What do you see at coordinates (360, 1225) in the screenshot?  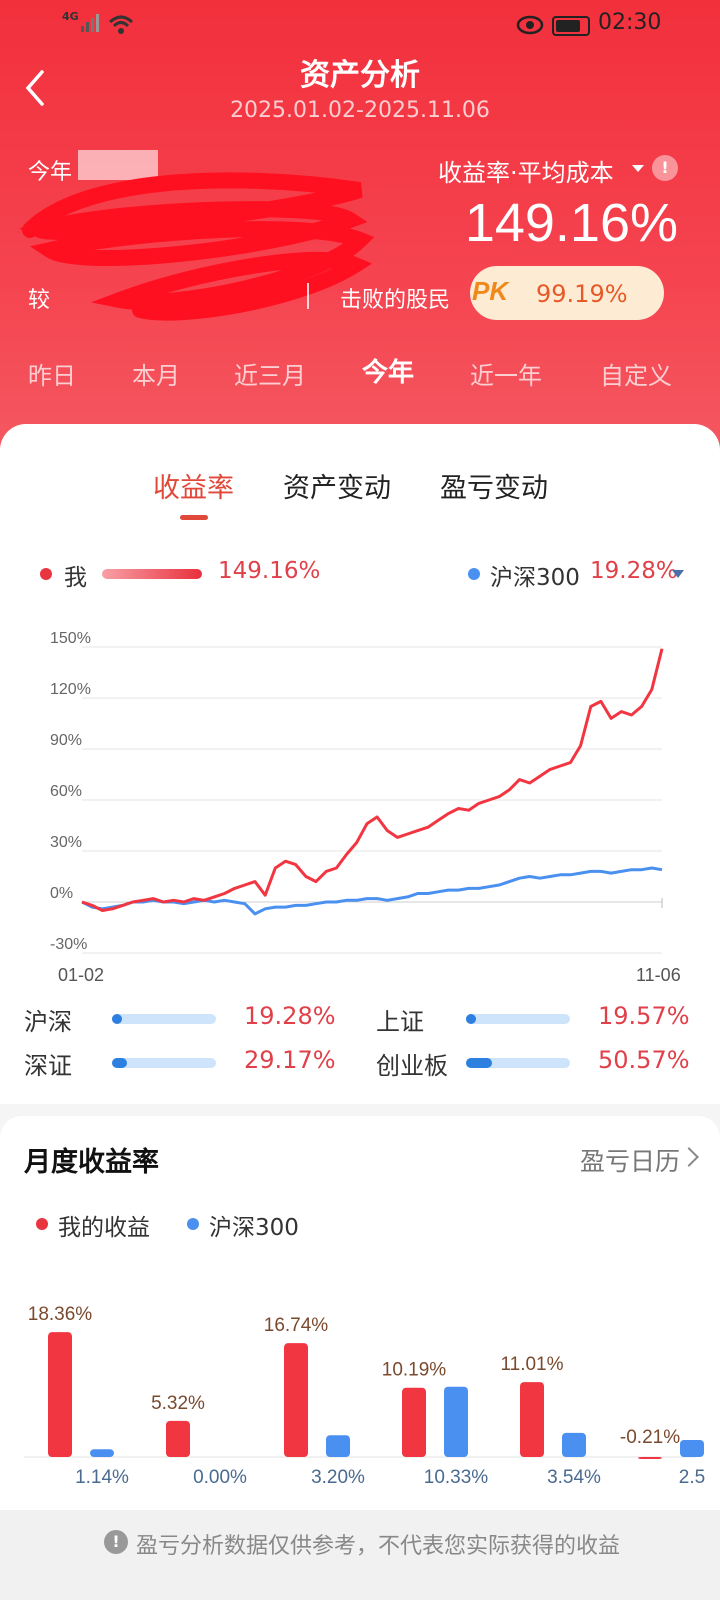 I see `monthly-legend: 我的收益 沪深300` at bounding box center [360, 1225].